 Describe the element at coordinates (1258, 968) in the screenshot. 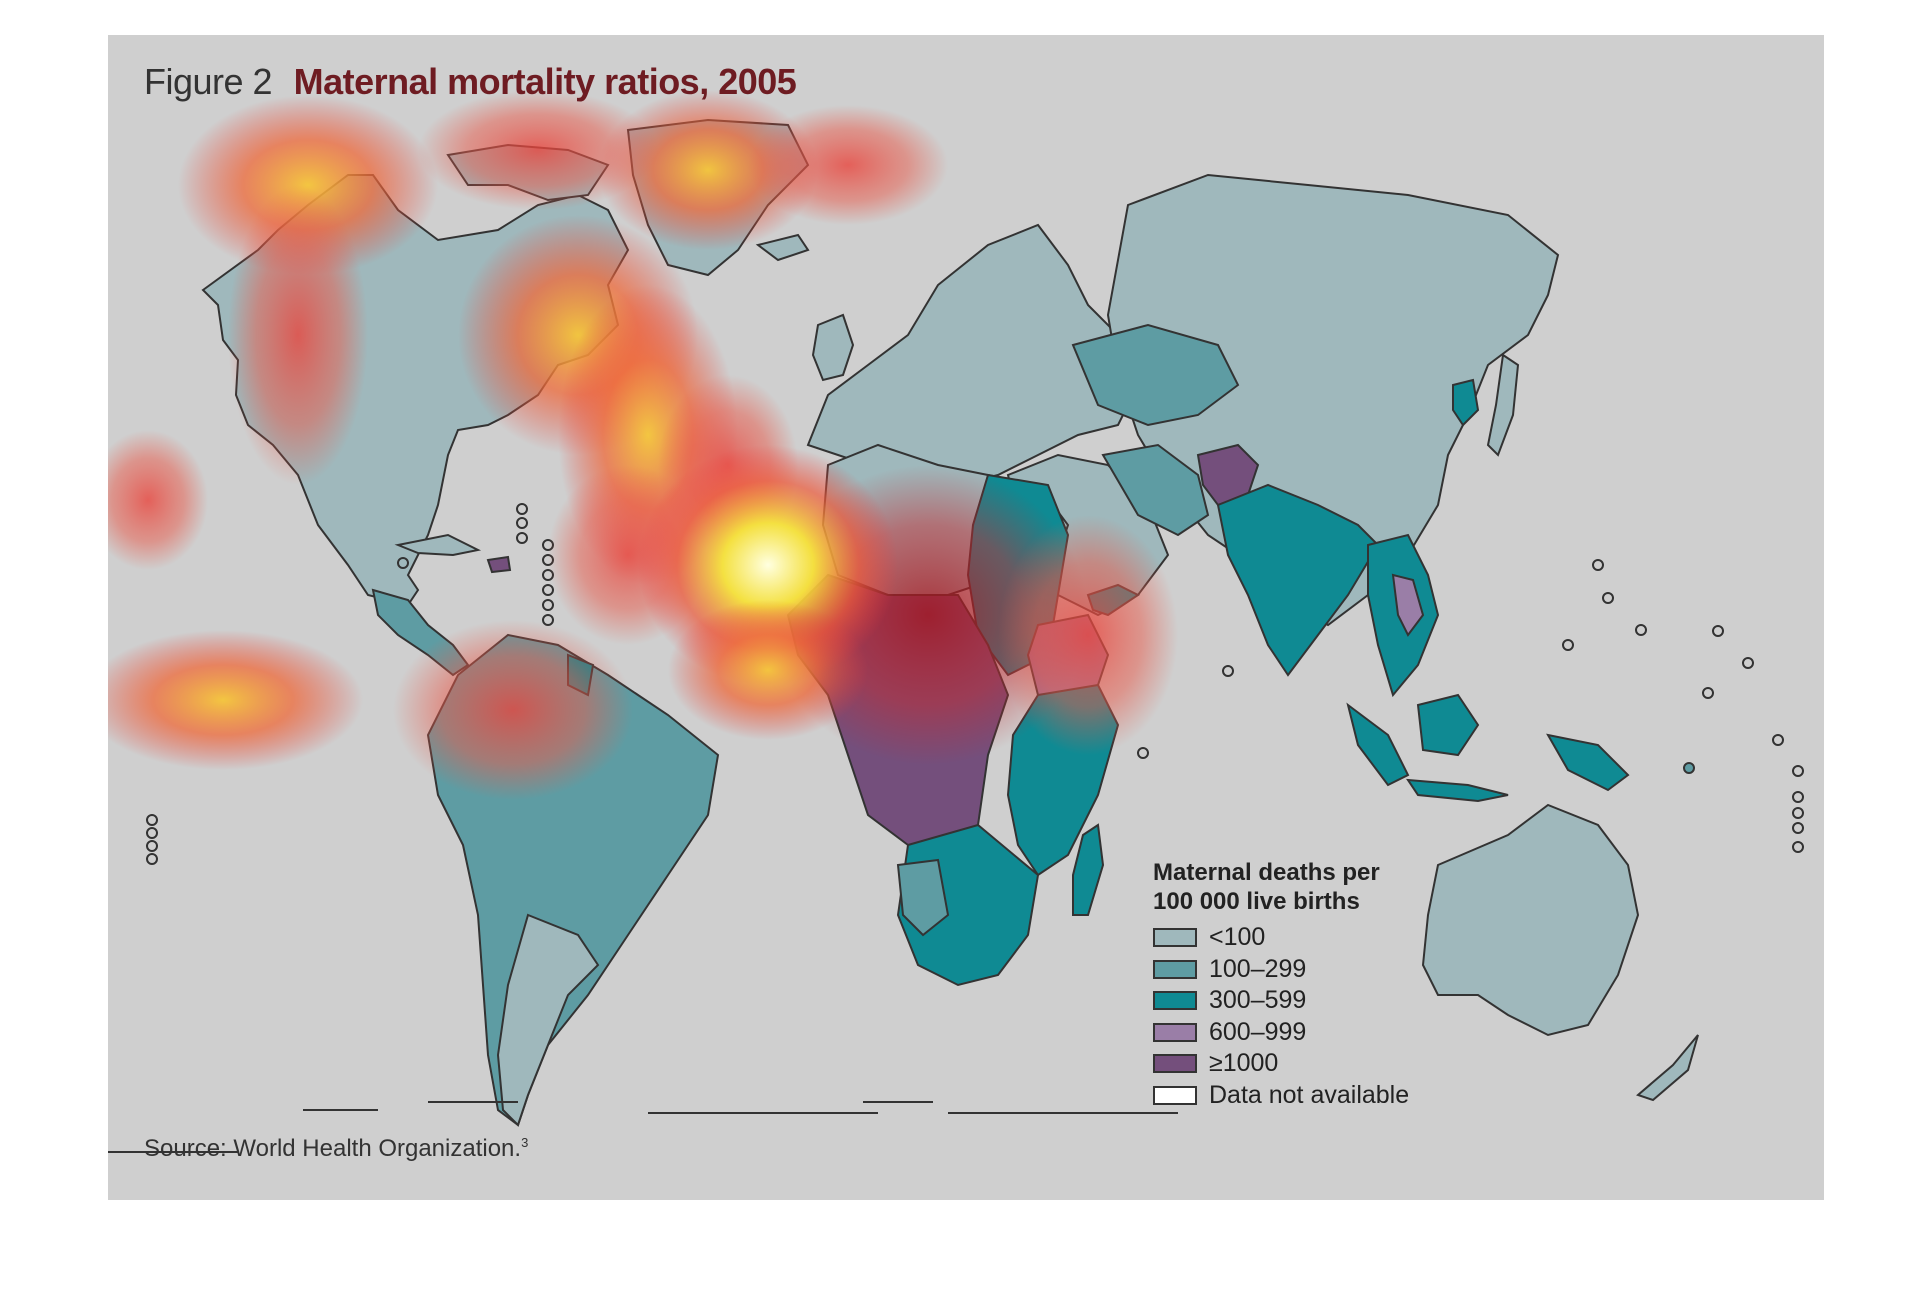

I see `legend-label: 100–299` at that location.